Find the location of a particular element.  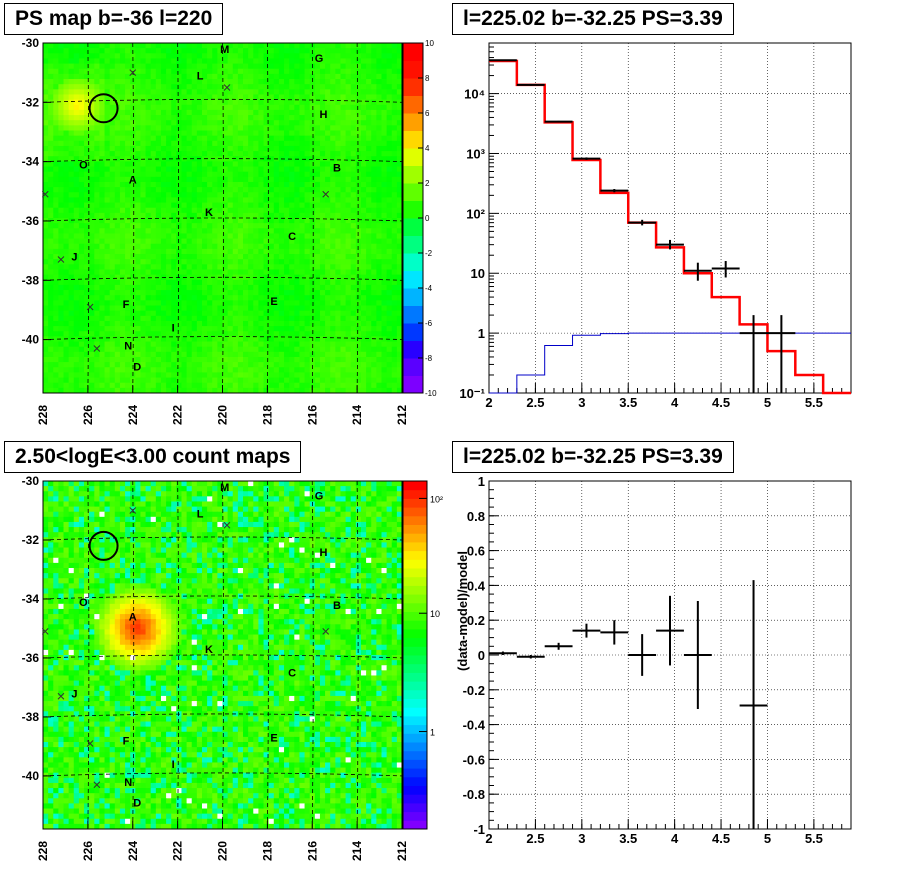

ps-x-tick: 212 is located at coordinates (402, 415).